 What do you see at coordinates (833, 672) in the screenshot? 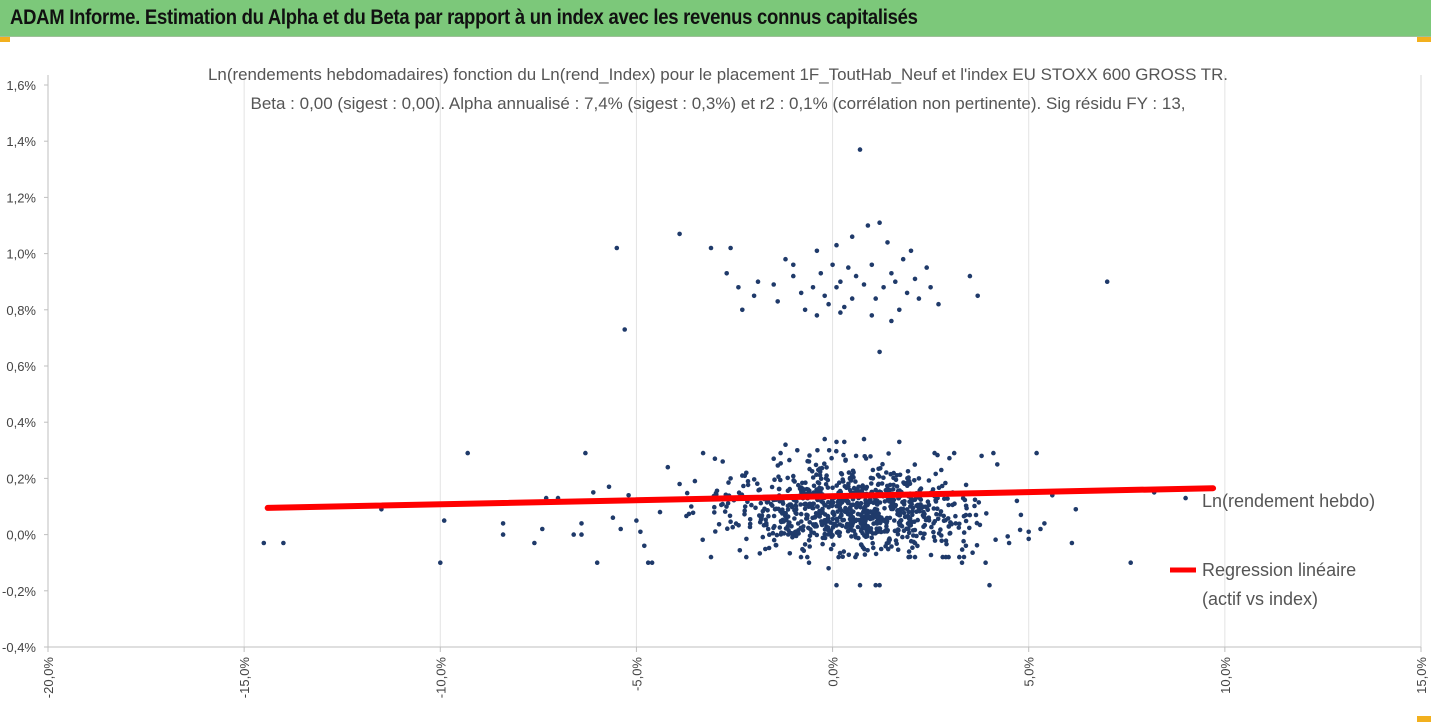
I see `x-tick-label: 0,0%` at bounding box center [833, 672].